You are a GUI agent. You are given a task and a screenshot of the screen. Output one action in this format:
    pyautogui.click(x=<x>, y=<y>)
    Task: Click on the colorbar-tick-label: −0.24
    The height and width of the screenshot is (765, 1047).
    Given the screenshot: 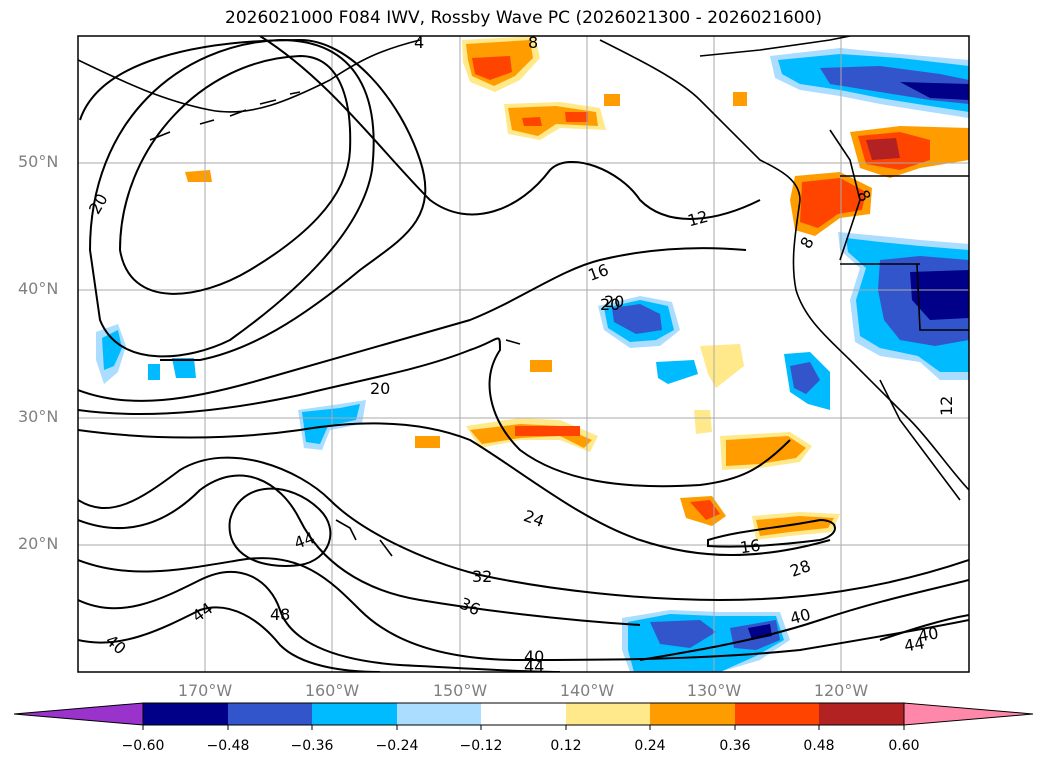 What is the action you would take?
    pyautogui.click(x=397, y=746)
    